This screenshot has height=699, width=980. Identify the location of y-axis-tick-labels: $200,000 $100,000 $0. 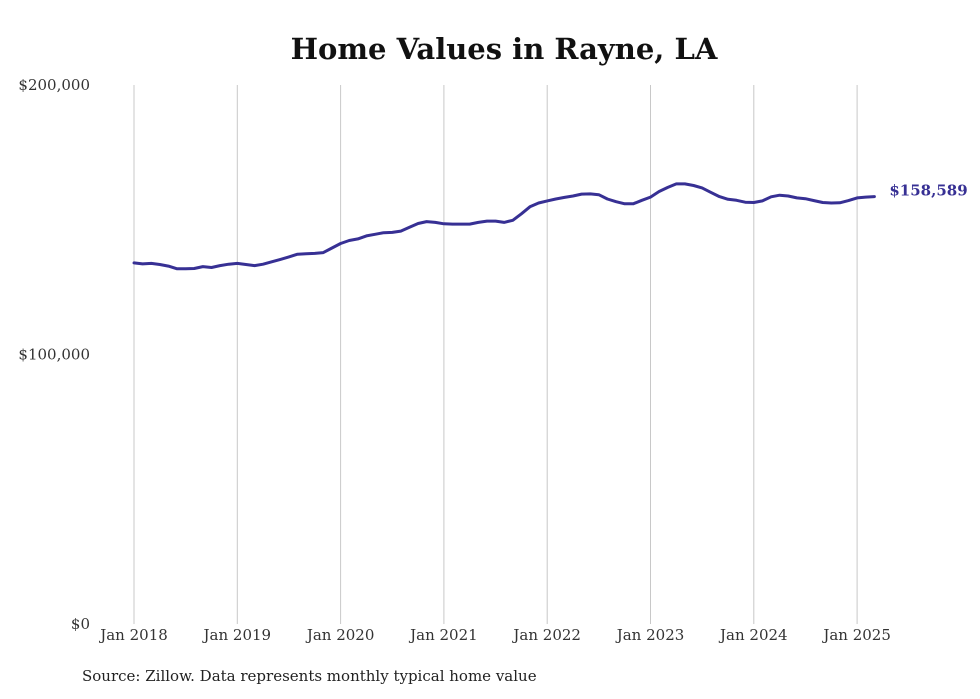
(54, 354).